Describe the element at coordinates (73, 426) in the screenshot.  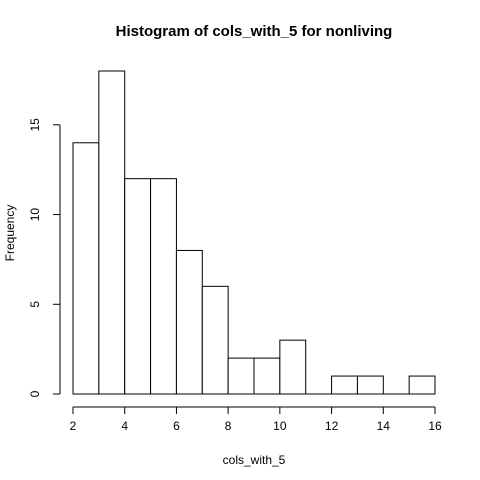
I see `x-tick-label: 2` at that location.